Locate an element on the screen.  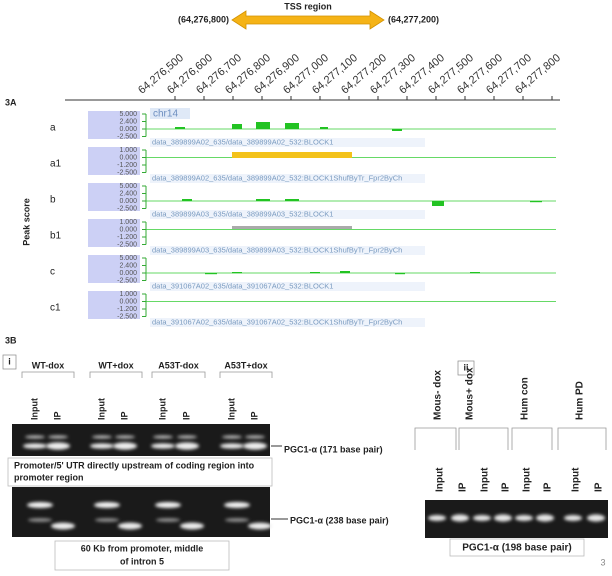
track-id: a1 is located at coordinates (56, 164).